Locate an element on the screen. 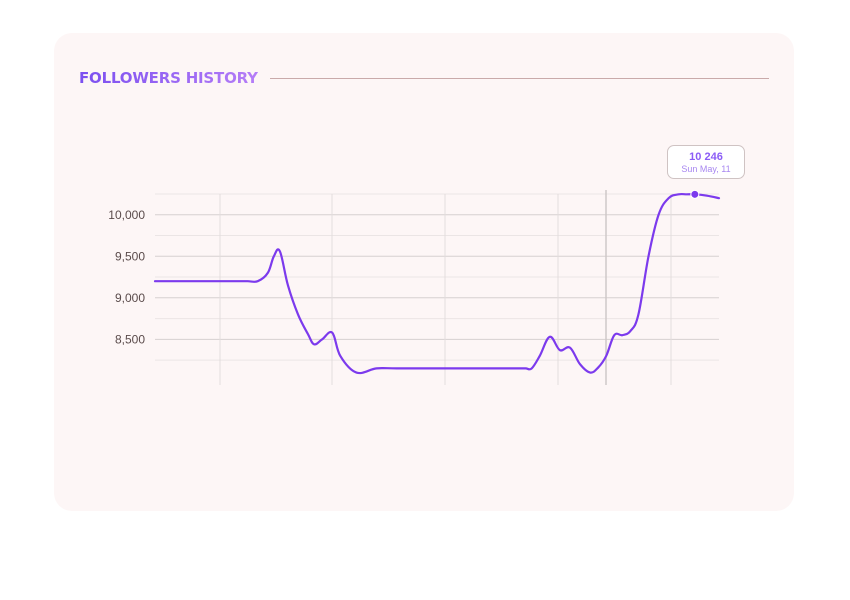 The height and width of the screenshot is (600, 850). y-tick-label: 8,500 is located at coordinates (130, 339).